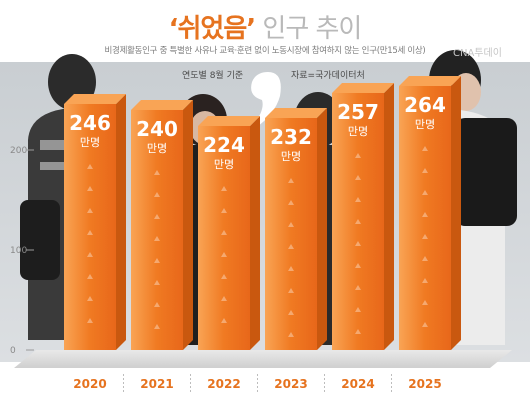  I want to click on x-tick-label: 2025, so click(424, 384).